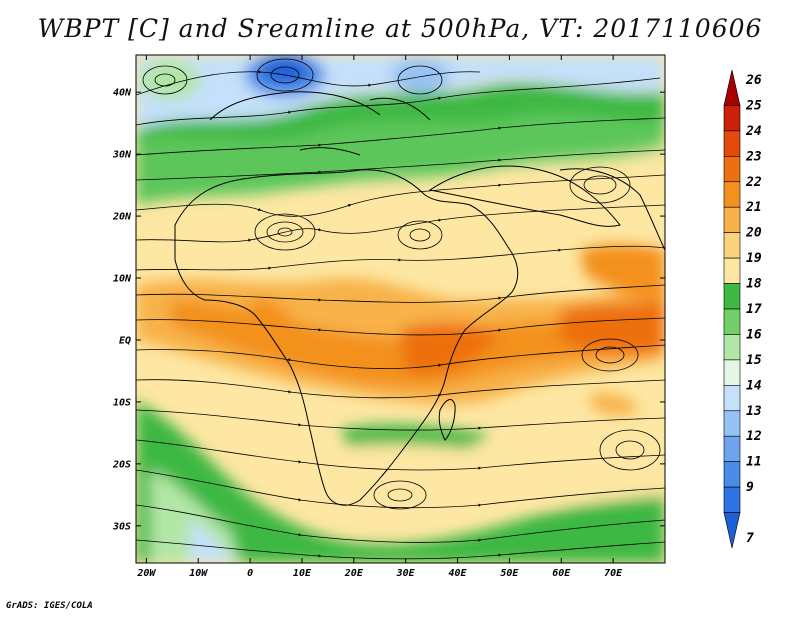 This screenshot has height=618, width=800. Describe the element at coordinates (121, 526) in the screenshot. I see `lat-tick-label: 30S` at that location.